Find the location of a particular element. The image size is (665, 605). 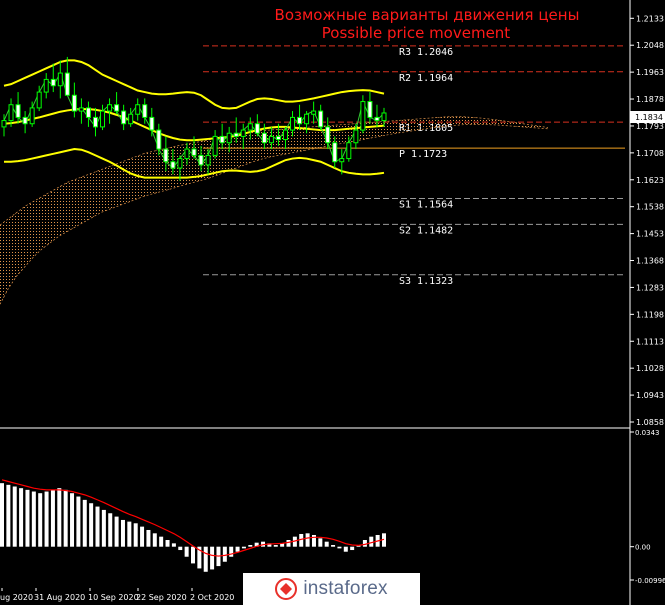

level-label-s2: S2 1.1482 is located at coordinates (426, 230).